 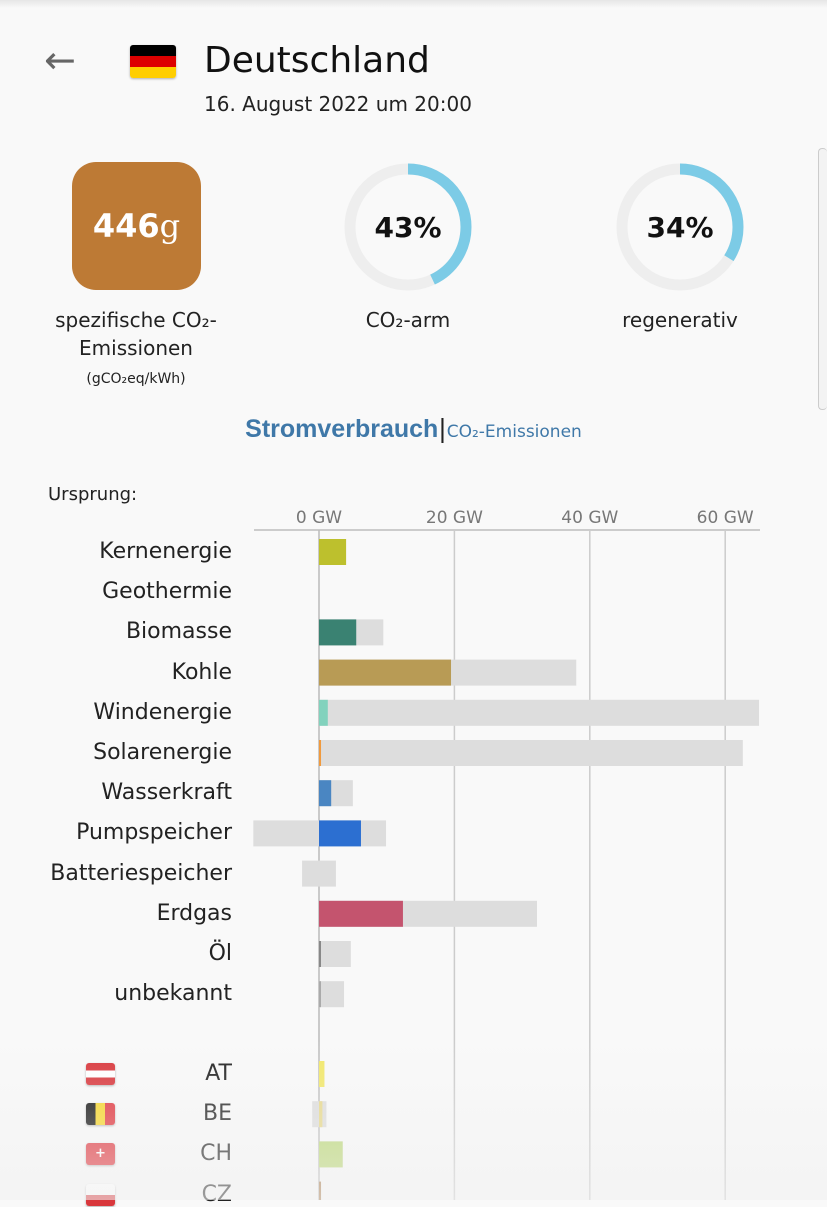 I want to click on intensity-value: 446, so click(x=126, y=226).